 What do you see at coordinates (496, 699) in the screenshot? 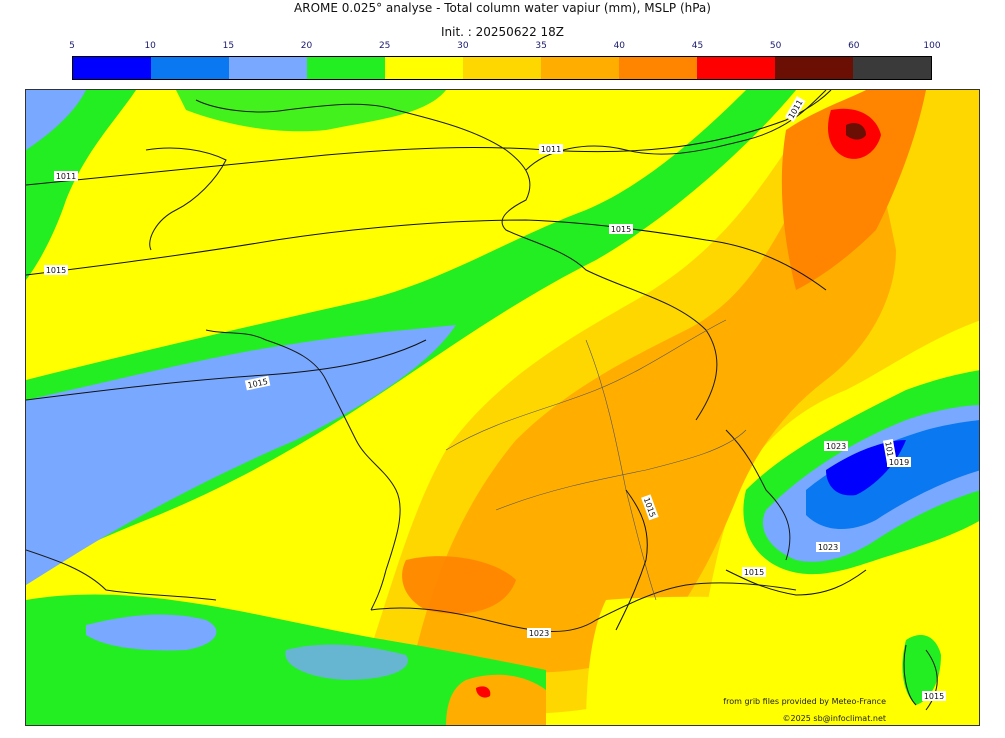
I see `field-orange-spain` at bounding box center [496, 699].